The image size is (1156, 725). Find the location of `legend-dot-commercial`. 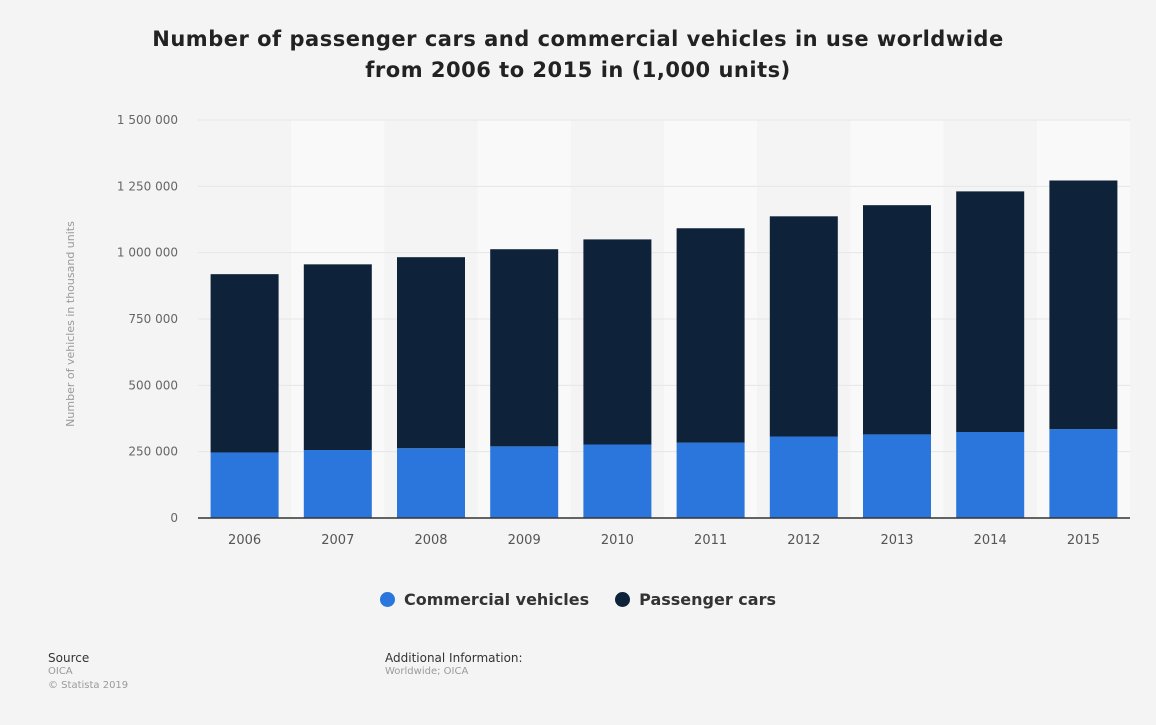

legend-dot-commercial is located at coordinates (387, 599).